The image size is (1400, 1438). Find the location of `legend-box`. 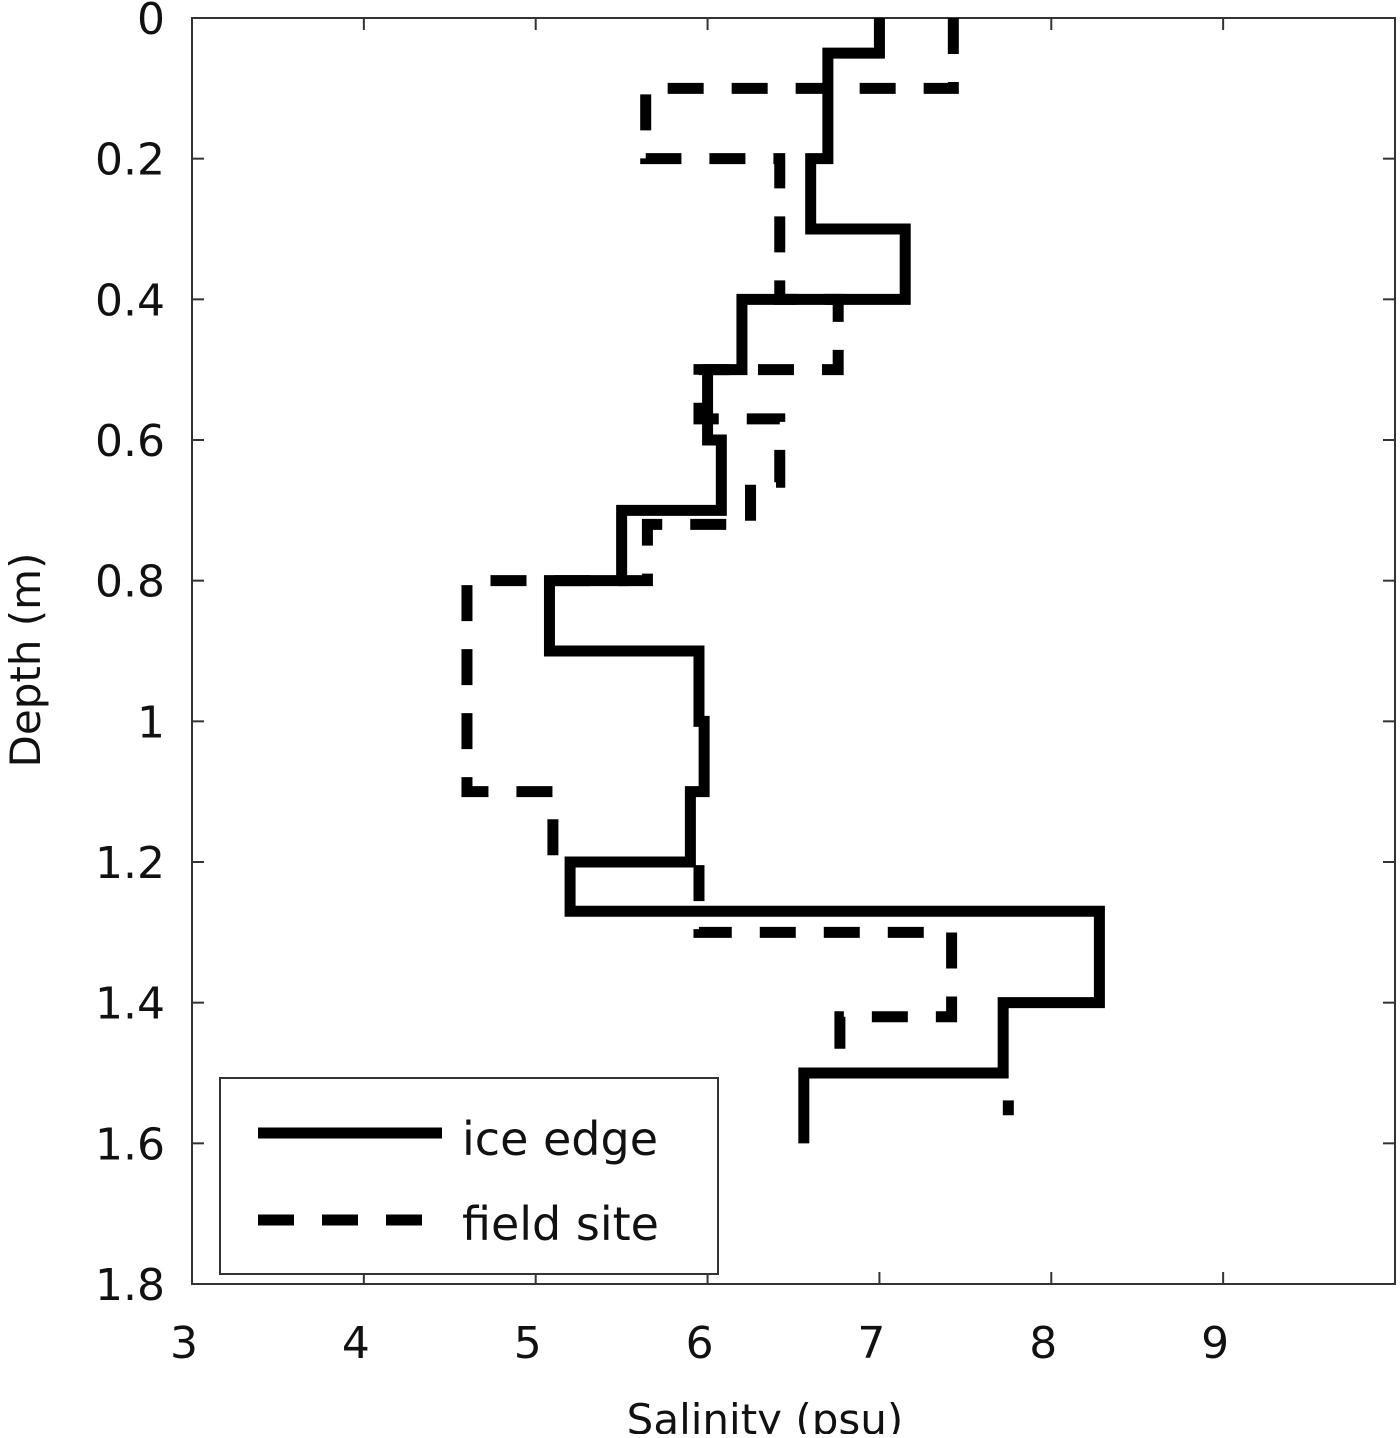

legend-box is located at coordinates (469, 1176).